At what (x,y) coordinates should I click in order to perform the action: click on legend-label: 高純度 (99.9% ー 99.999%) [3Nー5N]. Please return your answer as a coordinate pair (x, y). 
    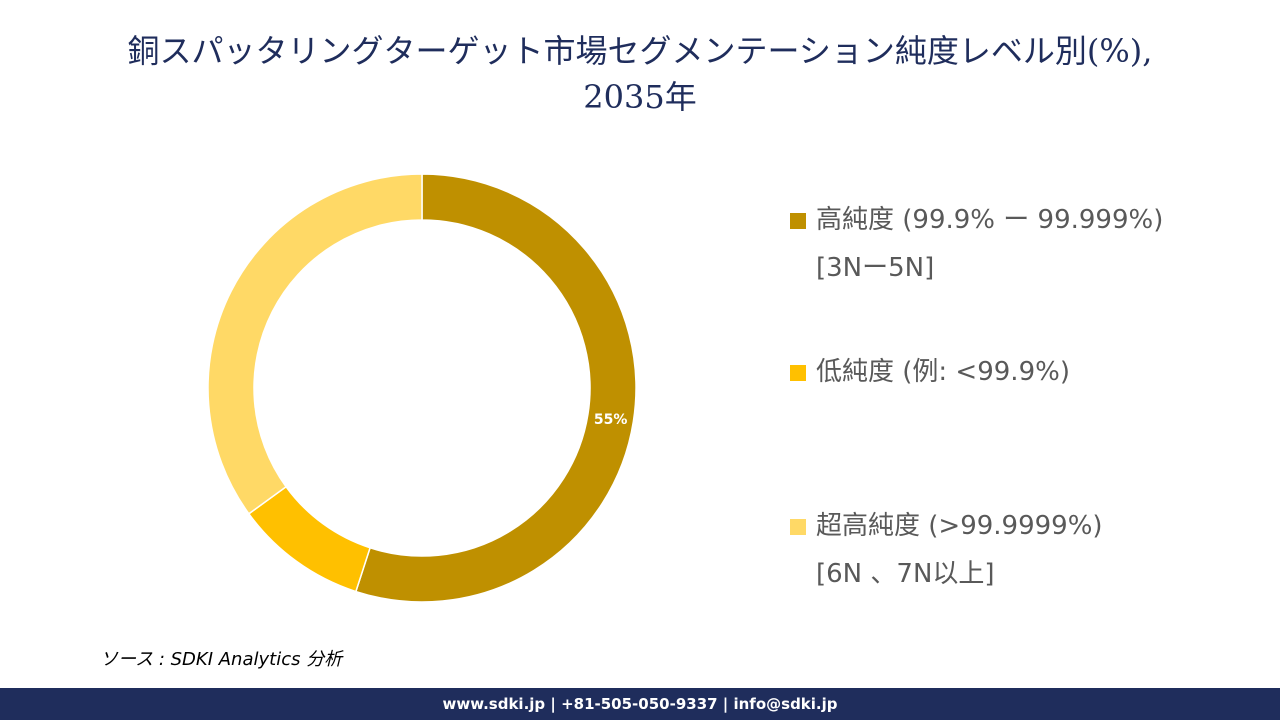
    Looking at the image, I should click on (990, 244).